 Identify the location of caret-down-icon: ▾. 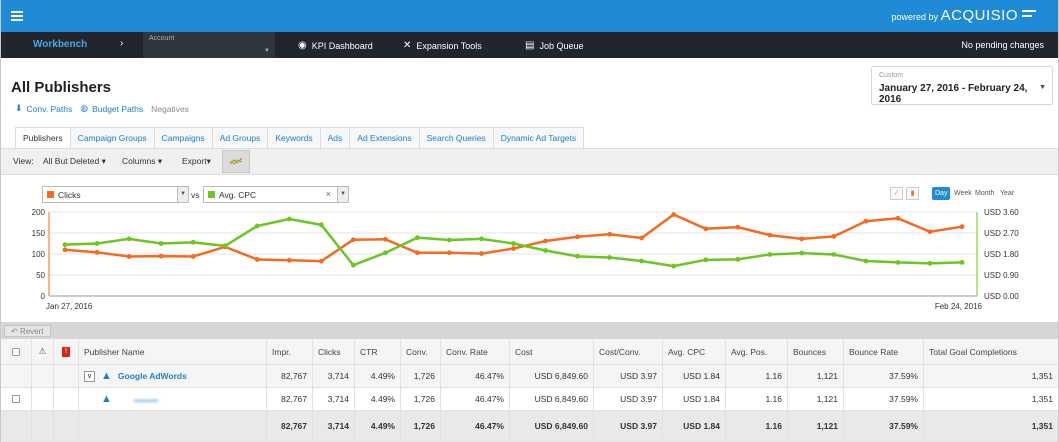
(208, 161).